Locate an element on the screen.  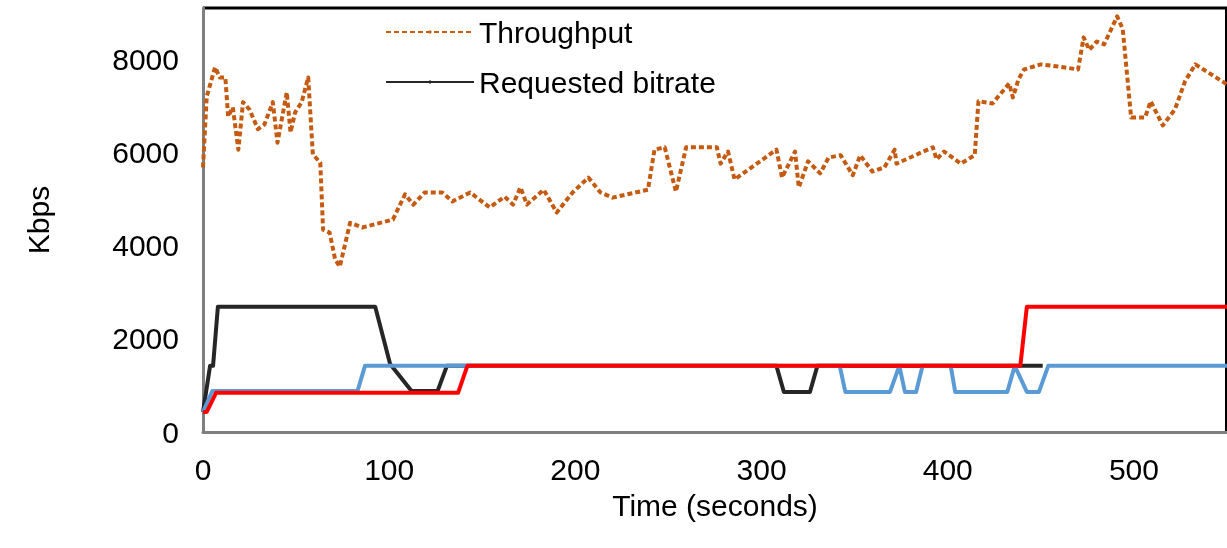
legend-label: Requested bitrate is located at coordinates (597, 82).